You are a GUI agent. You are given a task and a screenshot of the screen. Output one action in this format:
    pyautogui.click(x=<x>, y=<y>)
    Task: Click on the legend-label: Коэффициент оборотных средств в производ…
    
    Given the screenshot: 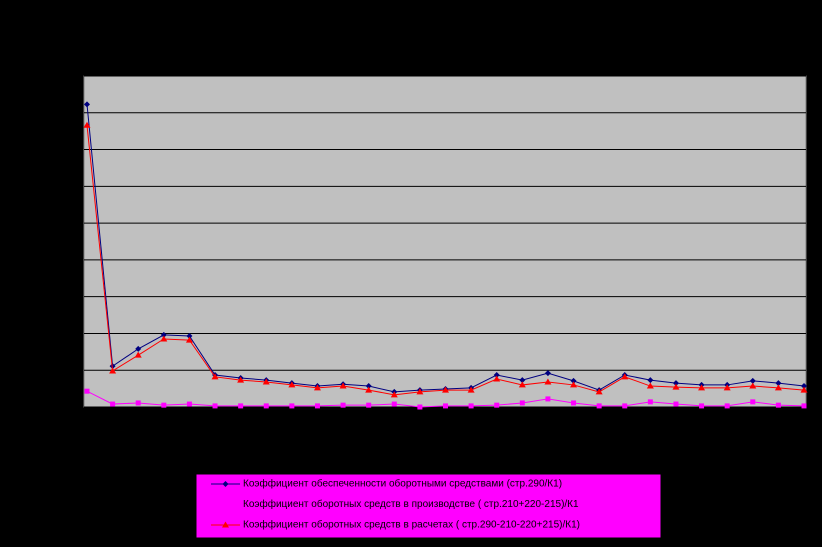 What is the action you would take?
    pyautogui.click(x=411, y=504)
    